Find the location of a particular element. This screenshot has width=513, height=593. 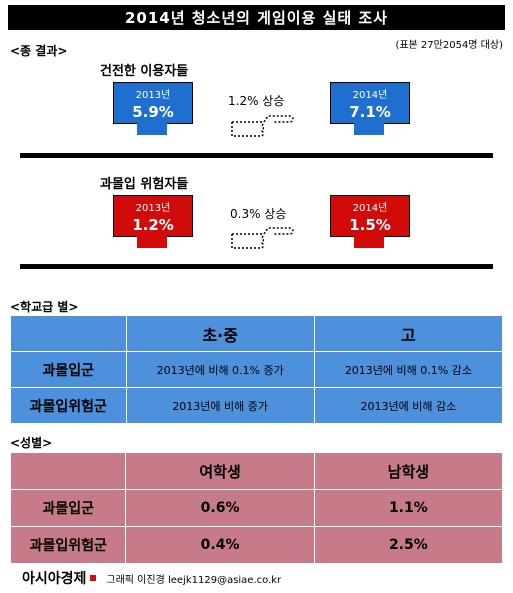

podium-2013-risk: 2013년 1.2% is located at coordinates (153, 216).